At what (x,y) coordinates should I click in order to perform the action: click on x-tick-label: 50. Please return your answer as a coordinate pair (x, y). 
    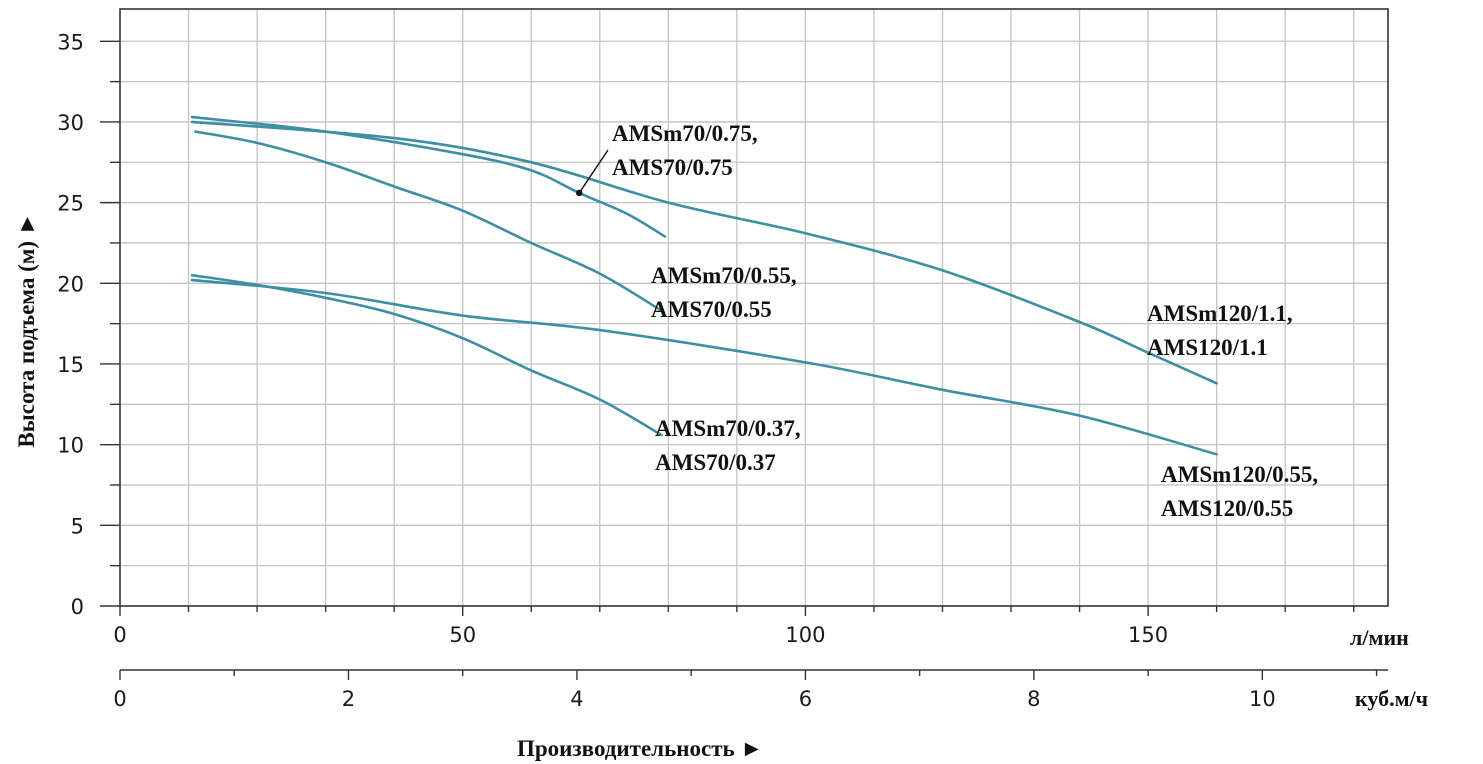
    Looking at the image, I should click on (462, 635).